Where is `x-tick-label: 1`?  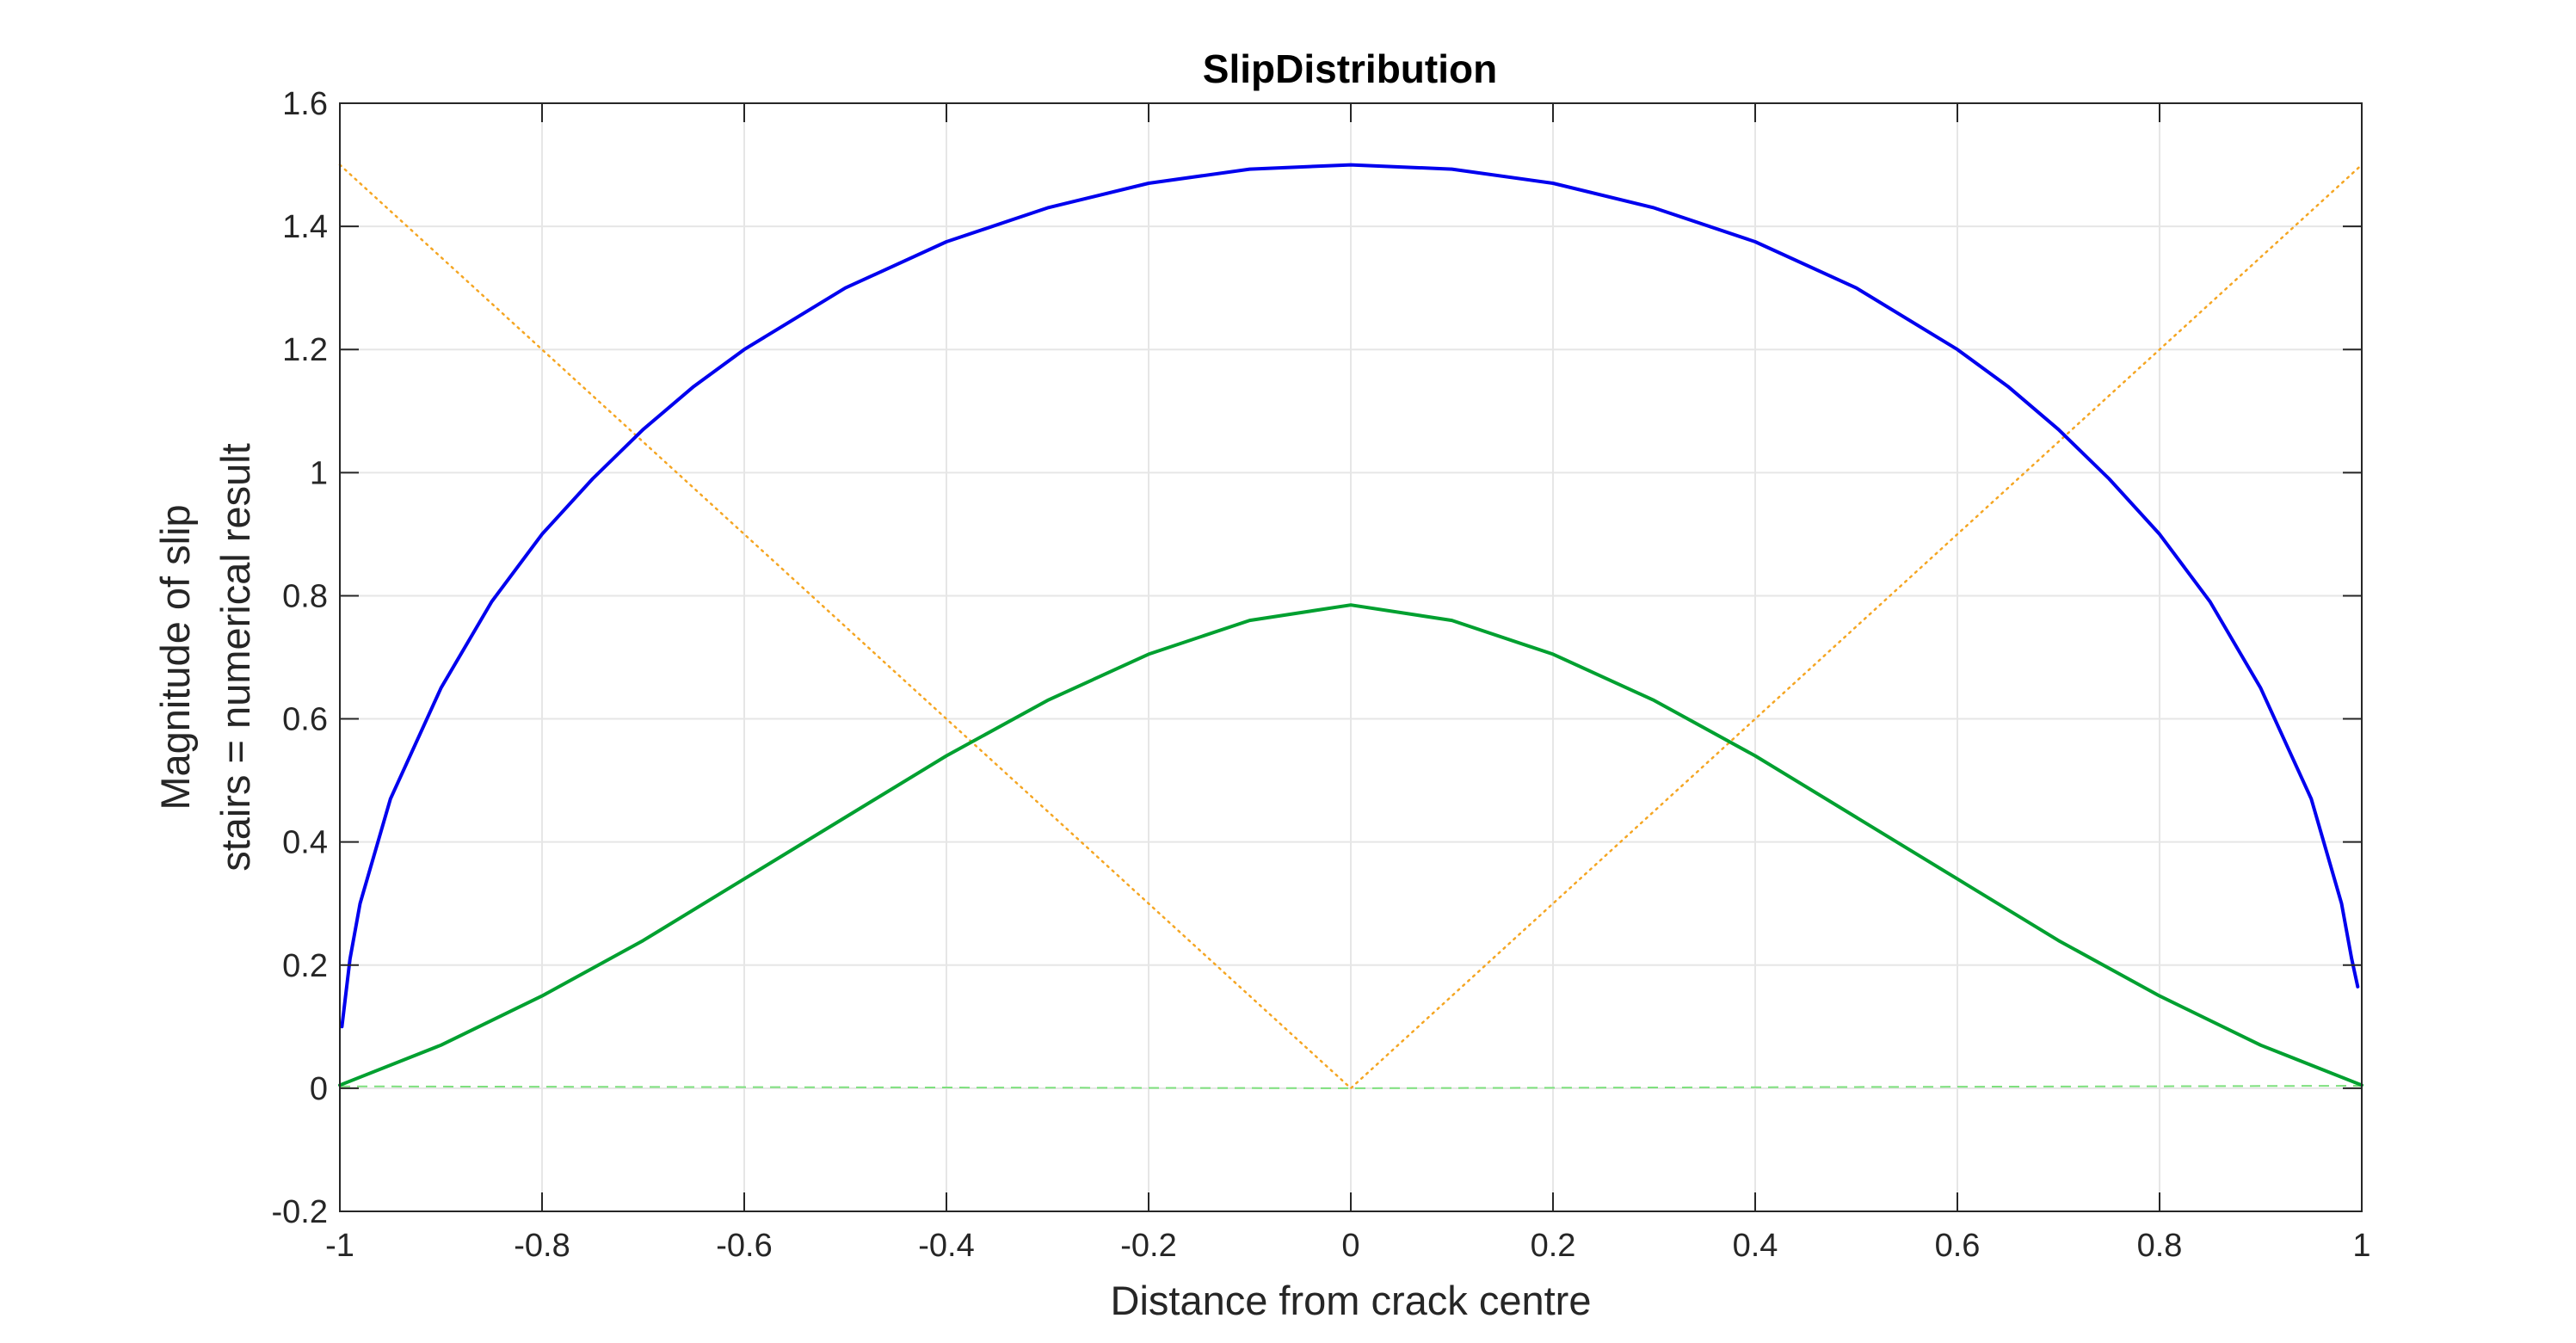
x-tick-label: 1 is located at coordinates (2361, 1246).